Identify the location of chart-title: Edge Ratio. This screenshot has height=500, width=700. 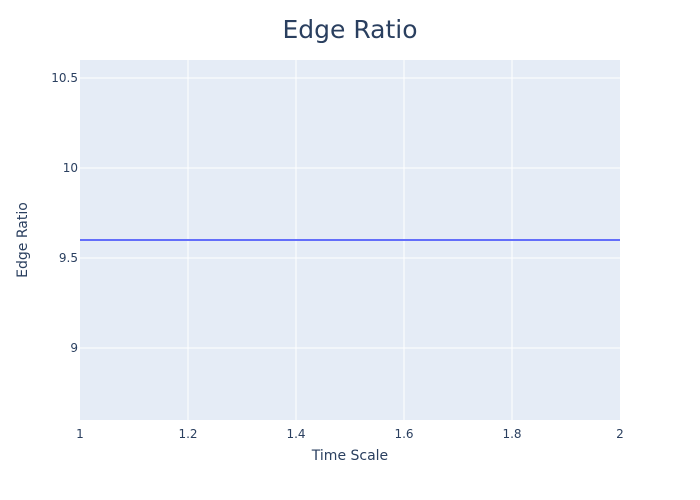
(349, 29).